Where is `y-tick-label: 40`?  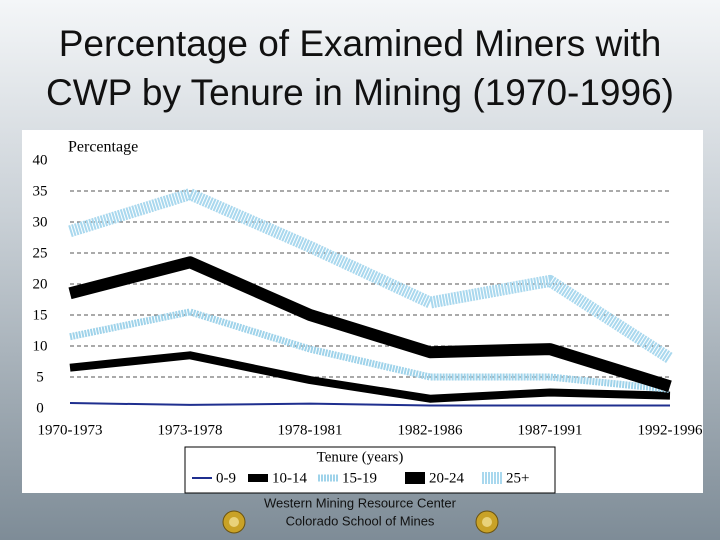
y-tick-label: 40 is located at coordinates (40, 160).